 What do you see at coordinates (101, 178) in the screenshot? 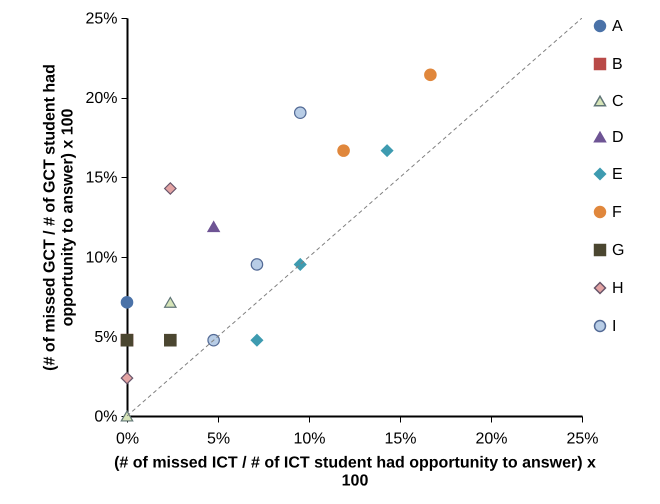
I see `y-tick-label: 15%` at bounding box center [101, 178].